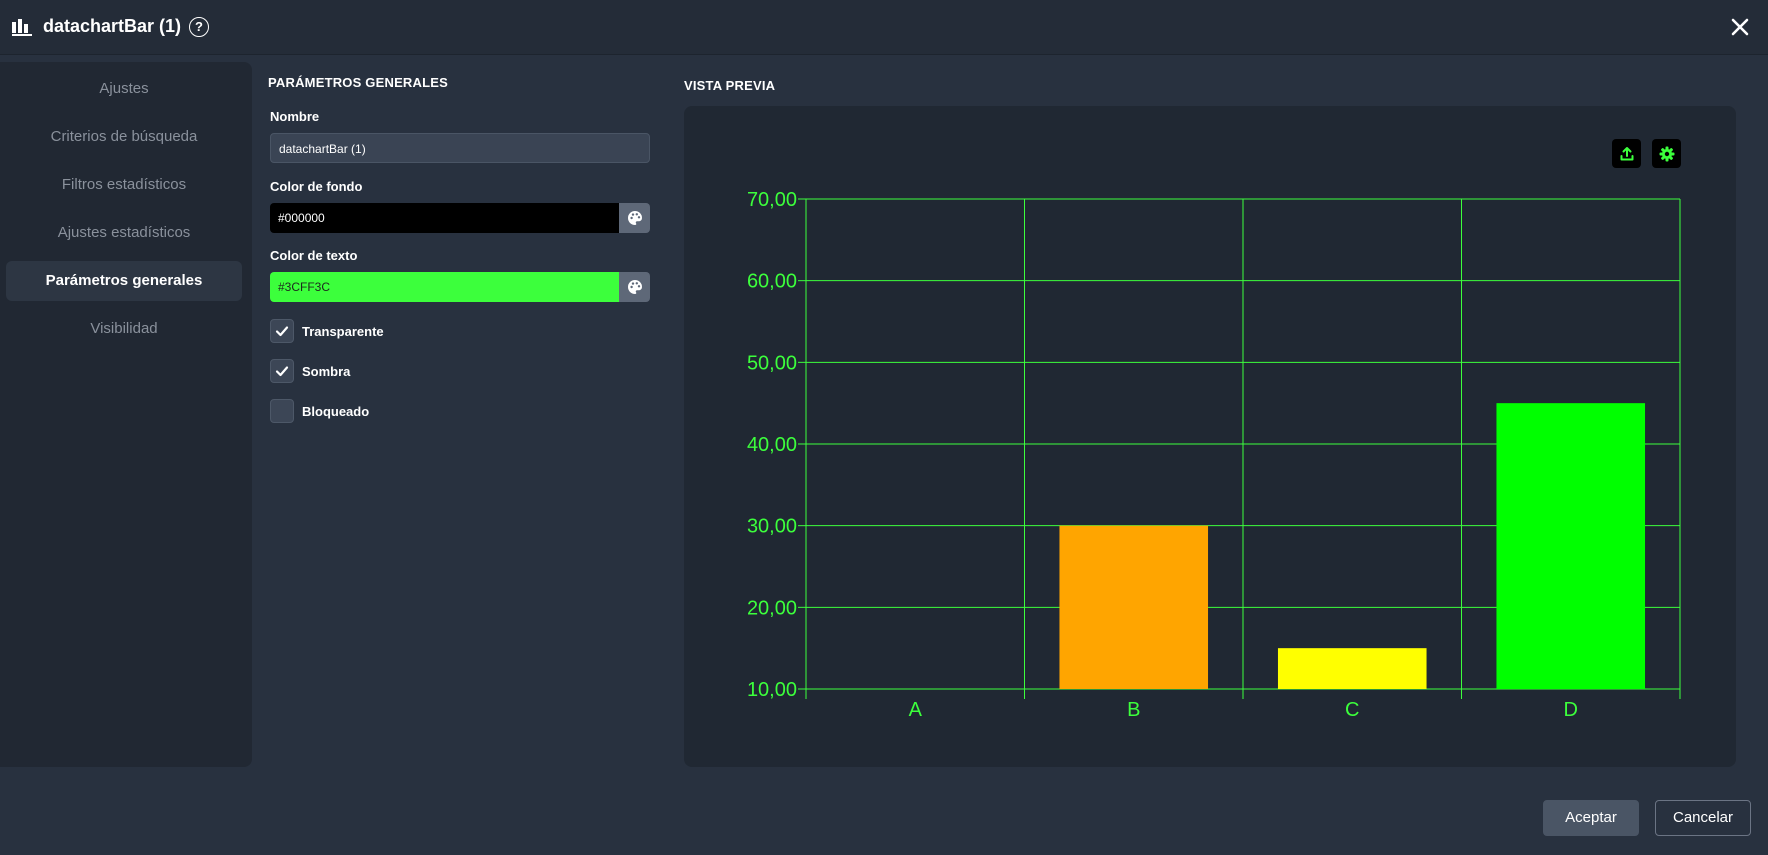 The height and width of the screenshot is (855, 1768). I want to click on section-title: PARÁMETROS GENERALES, so click(358, 82).